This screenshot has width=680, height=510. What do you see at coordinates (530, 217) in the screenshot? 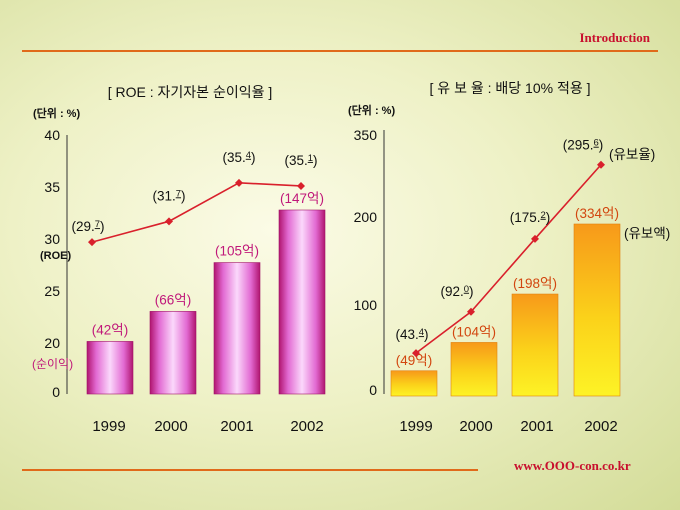
I see `right-line-point-label: (175.2)` at bounding box center [530, 217].